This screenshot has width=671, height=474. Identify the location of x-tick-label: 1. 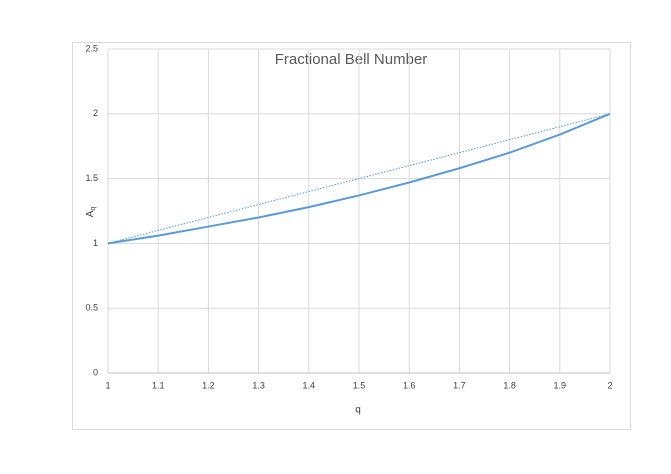
(107, 385).